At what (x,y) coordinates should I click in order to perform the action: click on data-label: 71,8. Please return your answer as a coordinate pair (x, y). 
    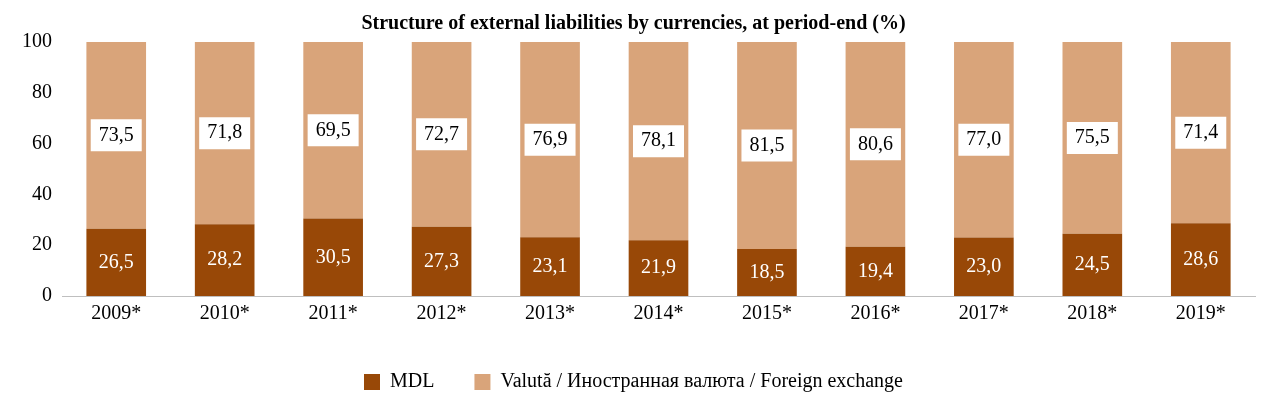
    Looking at the image, I should click on (225, 131).